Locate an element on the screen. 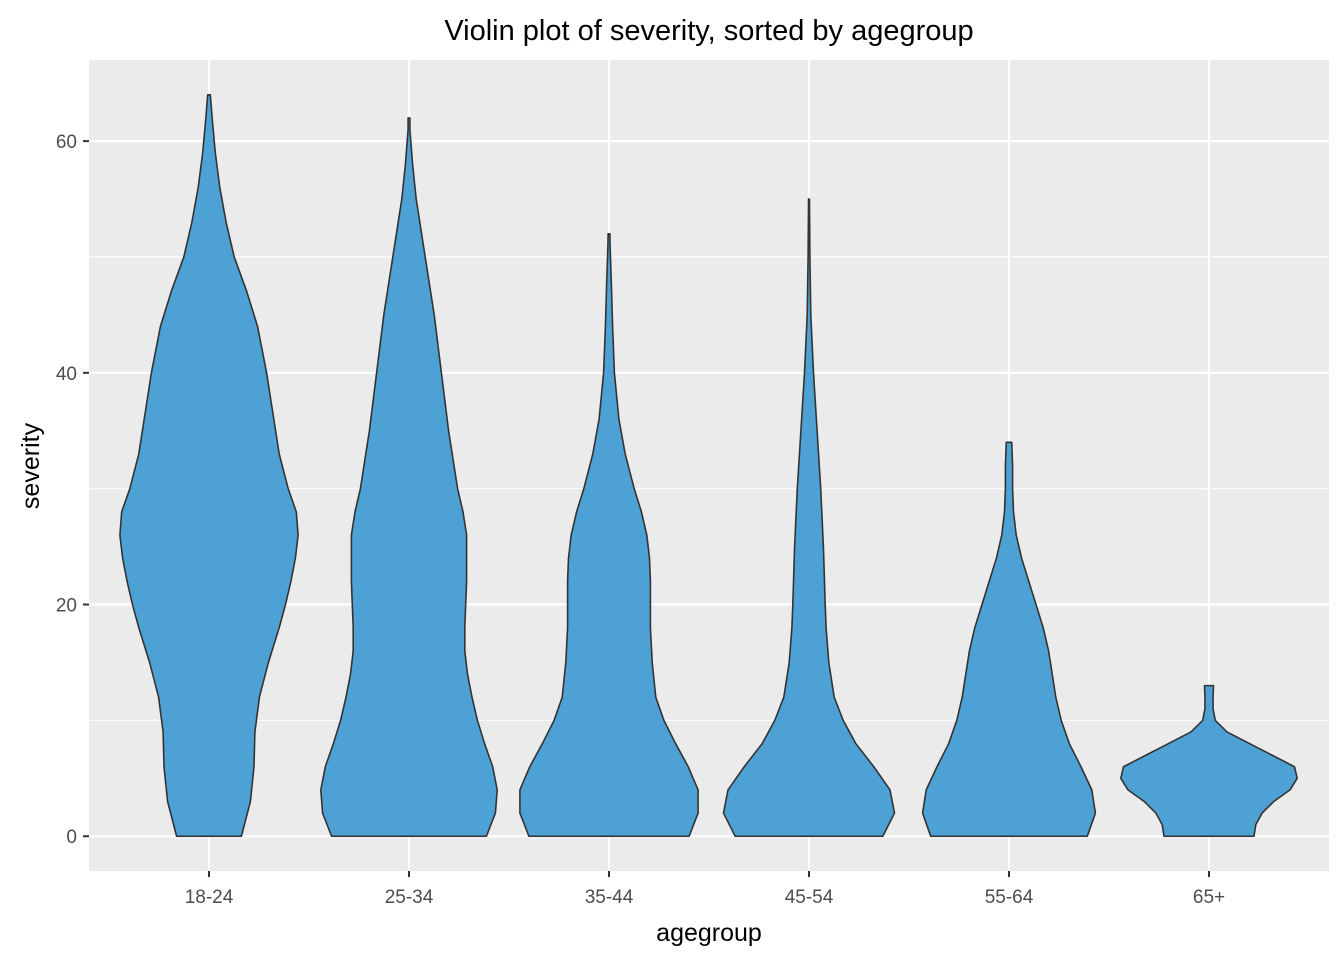 Image resolution: width=1344 pixels, height=960 pixels. y-tick-label: 0 is located at coordinates (71, 837).